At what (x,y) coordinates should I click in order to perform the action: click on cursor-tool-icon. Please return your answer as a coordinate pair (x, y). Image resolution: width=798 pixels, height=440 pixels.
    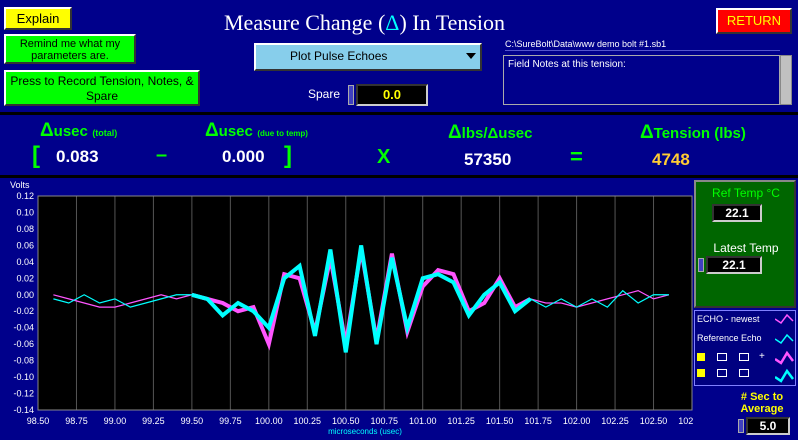
    Looking at the image, I should click on (701, 357).